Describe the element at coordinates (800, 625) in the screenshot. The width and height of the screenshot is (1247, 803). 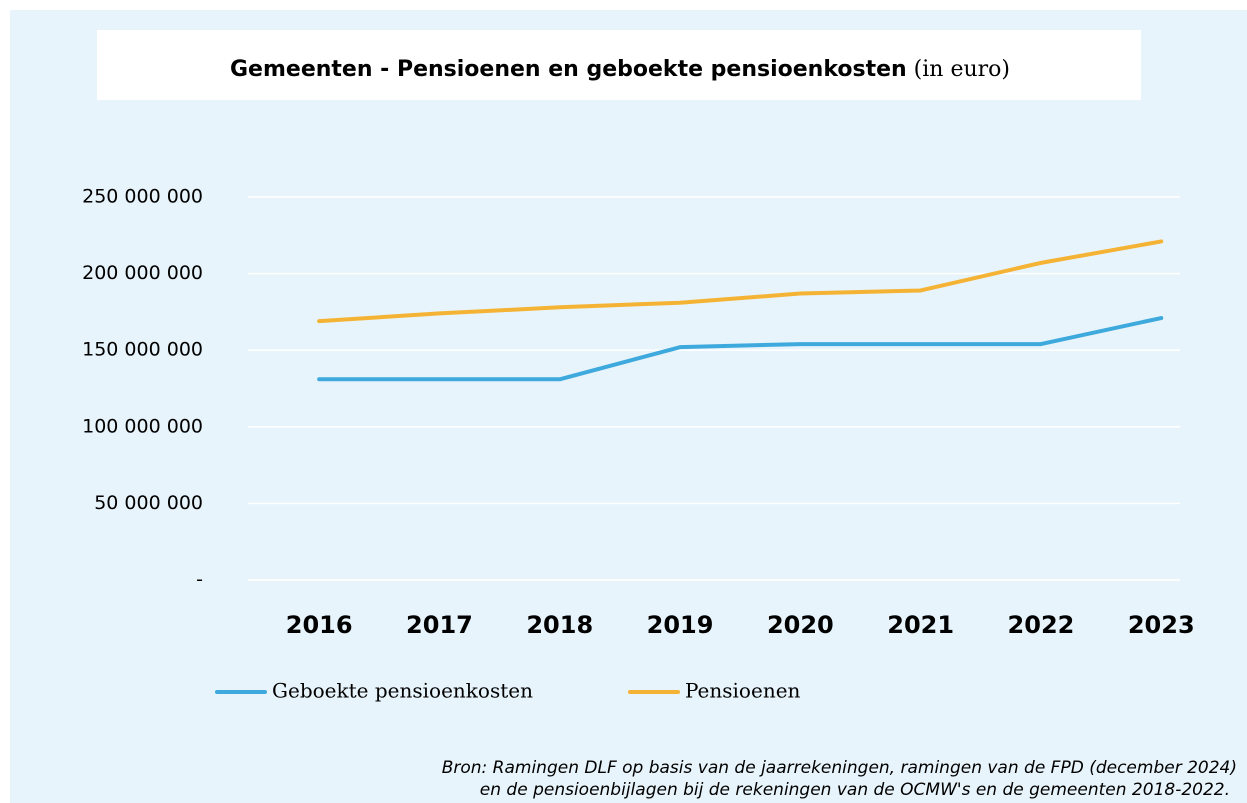
I see `x-tick-label: 2020` at that location.